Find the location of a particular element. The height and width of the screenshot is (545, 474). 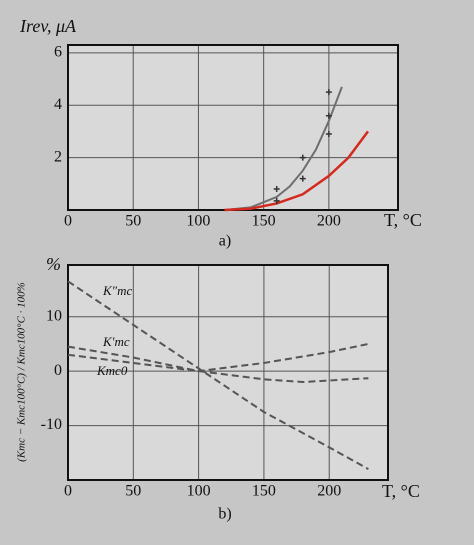

y-axis-label: % is located at coordinates (53, 264).